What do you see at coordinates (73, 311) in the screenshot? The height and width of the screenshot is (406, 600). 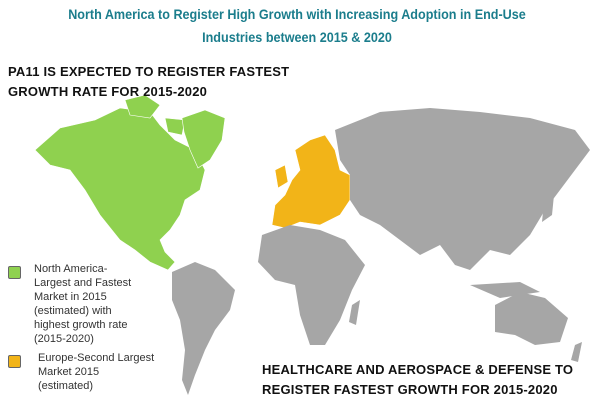 I see `legend-line: (estimated) with` at bounding box center [73, 311].